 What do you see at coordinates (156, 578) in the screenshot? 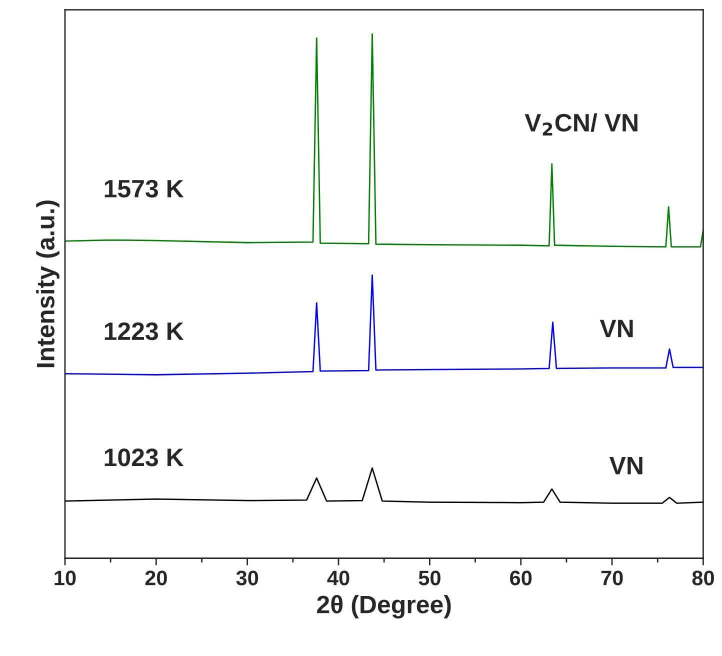
I see `x-tick-label: 20` at bounding box center [156, 578].